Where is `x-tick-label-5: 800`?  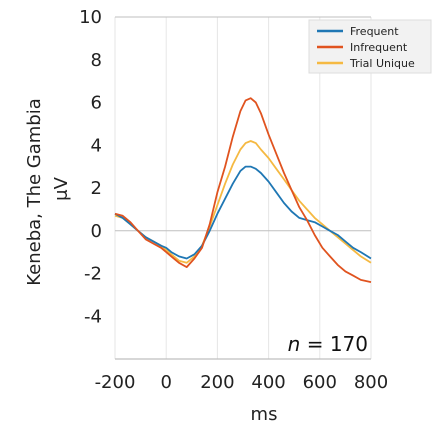
x-tick-label-5: 800 is located at coordinates (371, 382).